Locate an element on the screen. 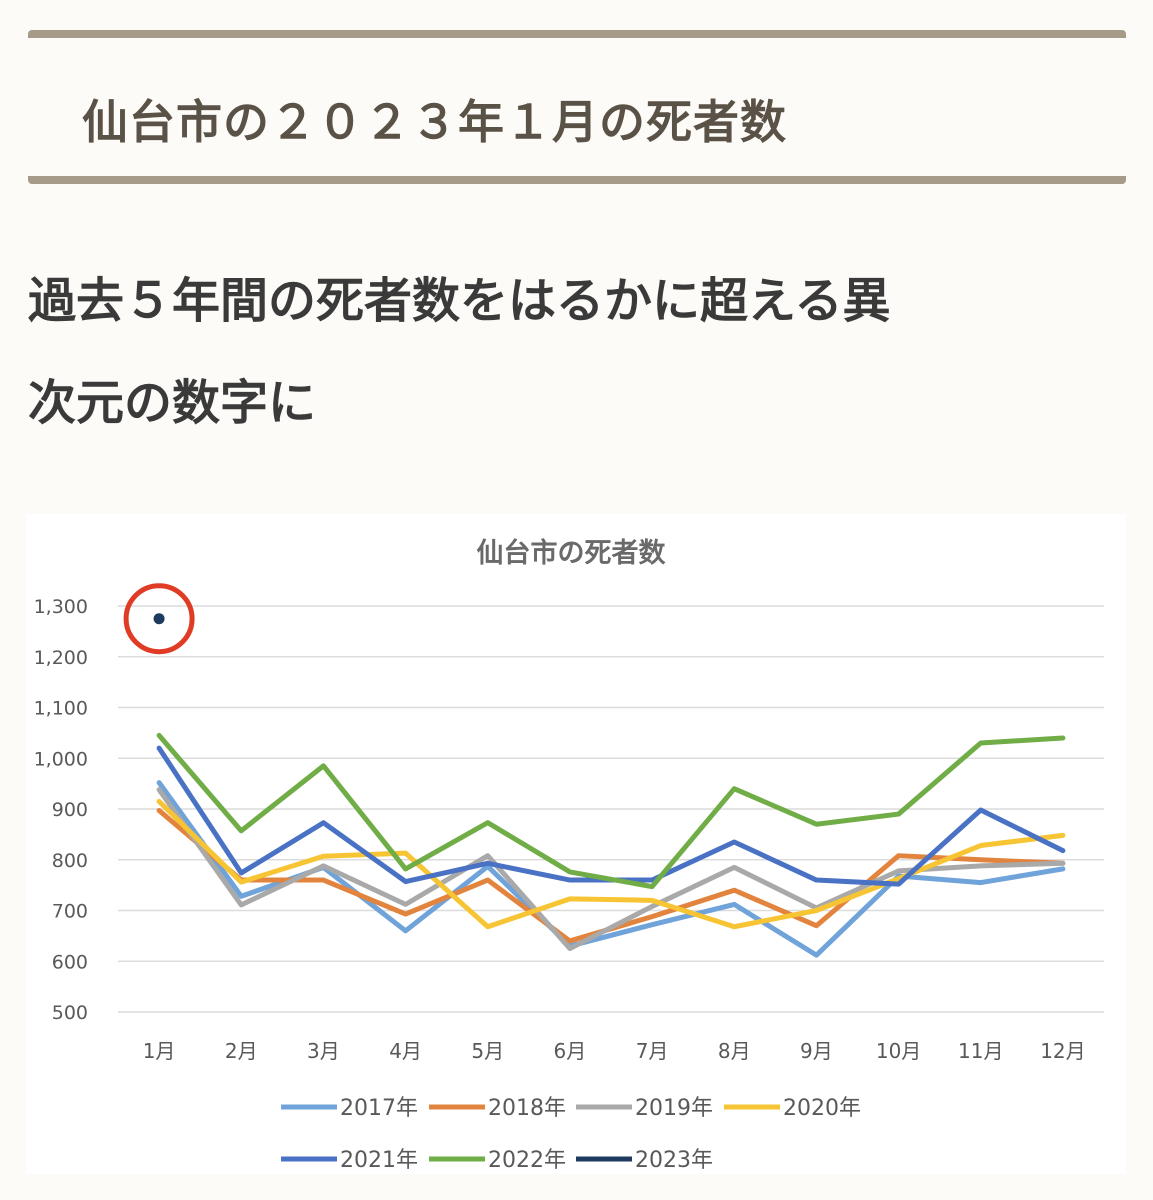 This screenshot has width=1153, height=1200. legend-label: 2020年 is located at coordinates (822, 1108).